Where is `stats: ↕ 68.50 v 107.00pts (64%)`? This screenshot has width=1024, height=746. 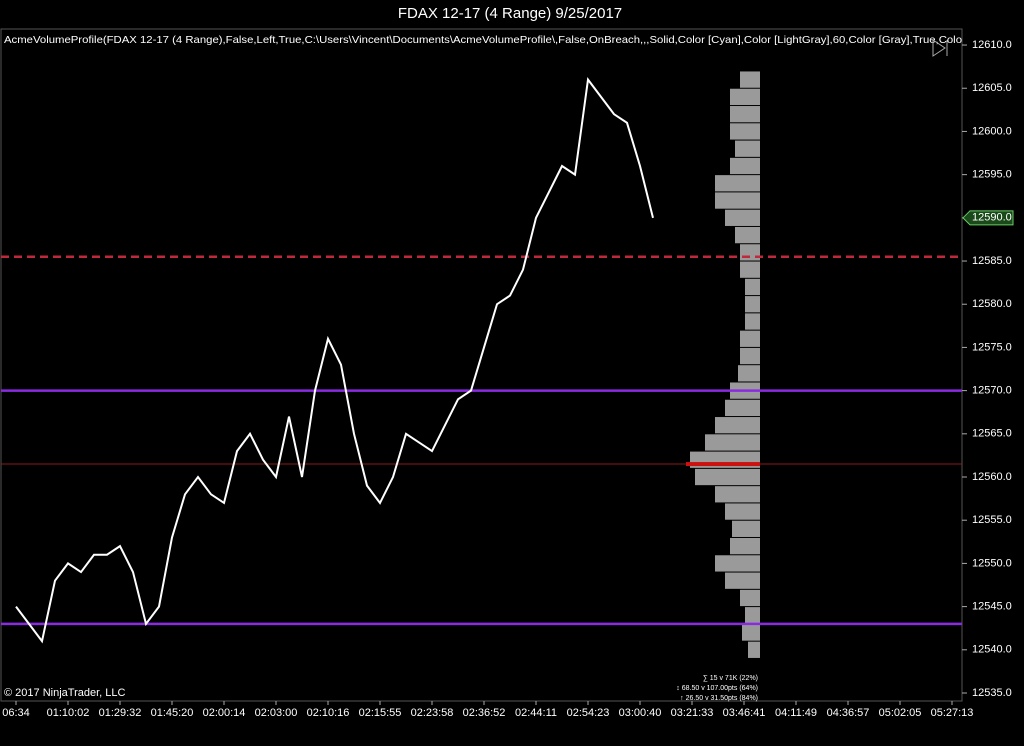 stats: ↕ 68.50 v 107.00pts (64%) is located at coordinates (717, 688).